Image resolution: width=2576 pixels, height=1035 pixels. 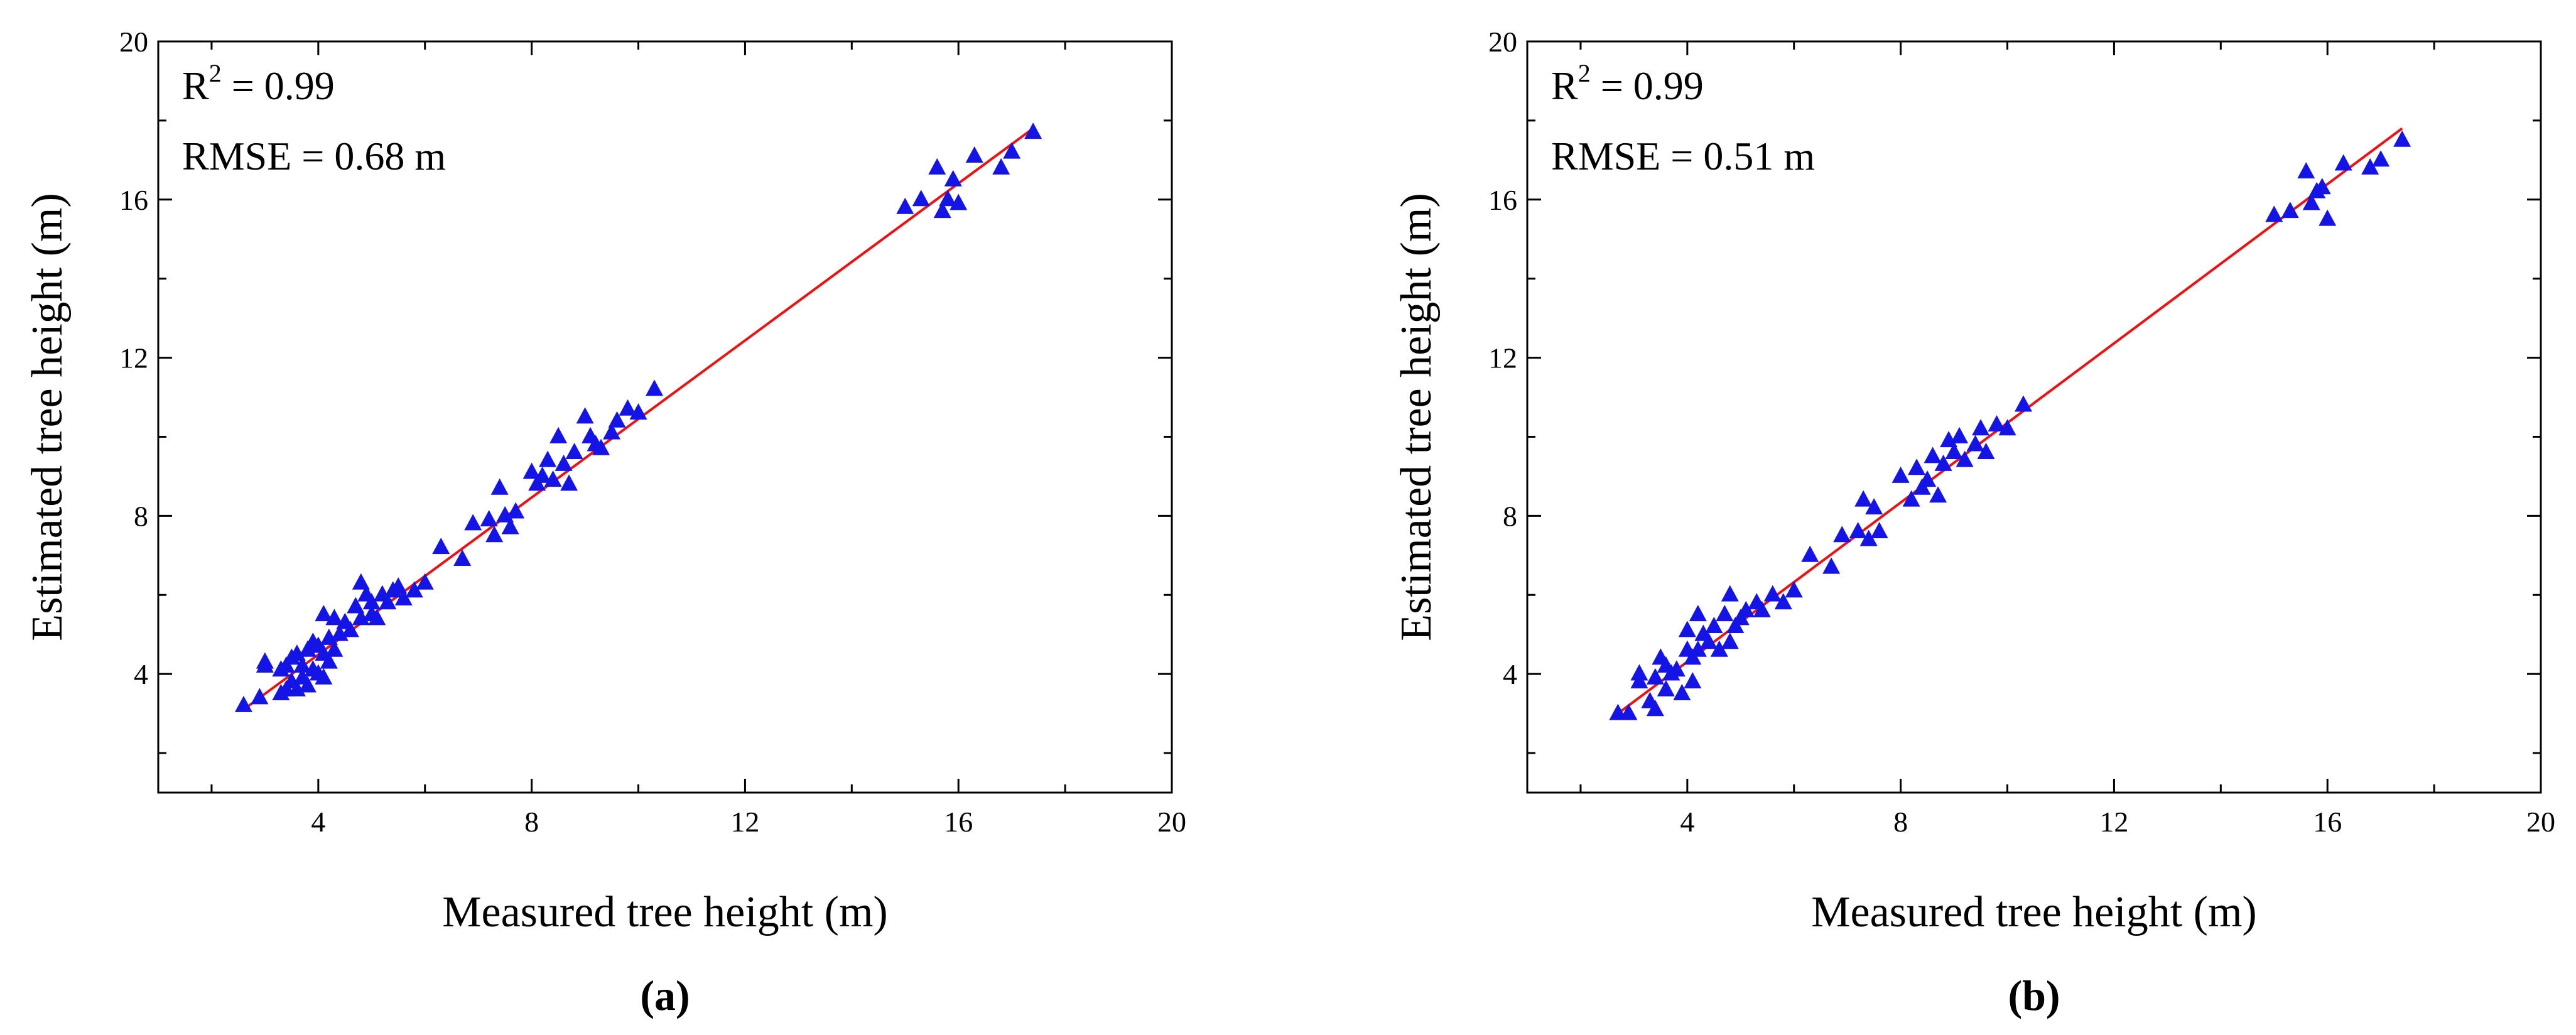 I want to click on y-tick-label: 12, so click(x=1503, y=358).